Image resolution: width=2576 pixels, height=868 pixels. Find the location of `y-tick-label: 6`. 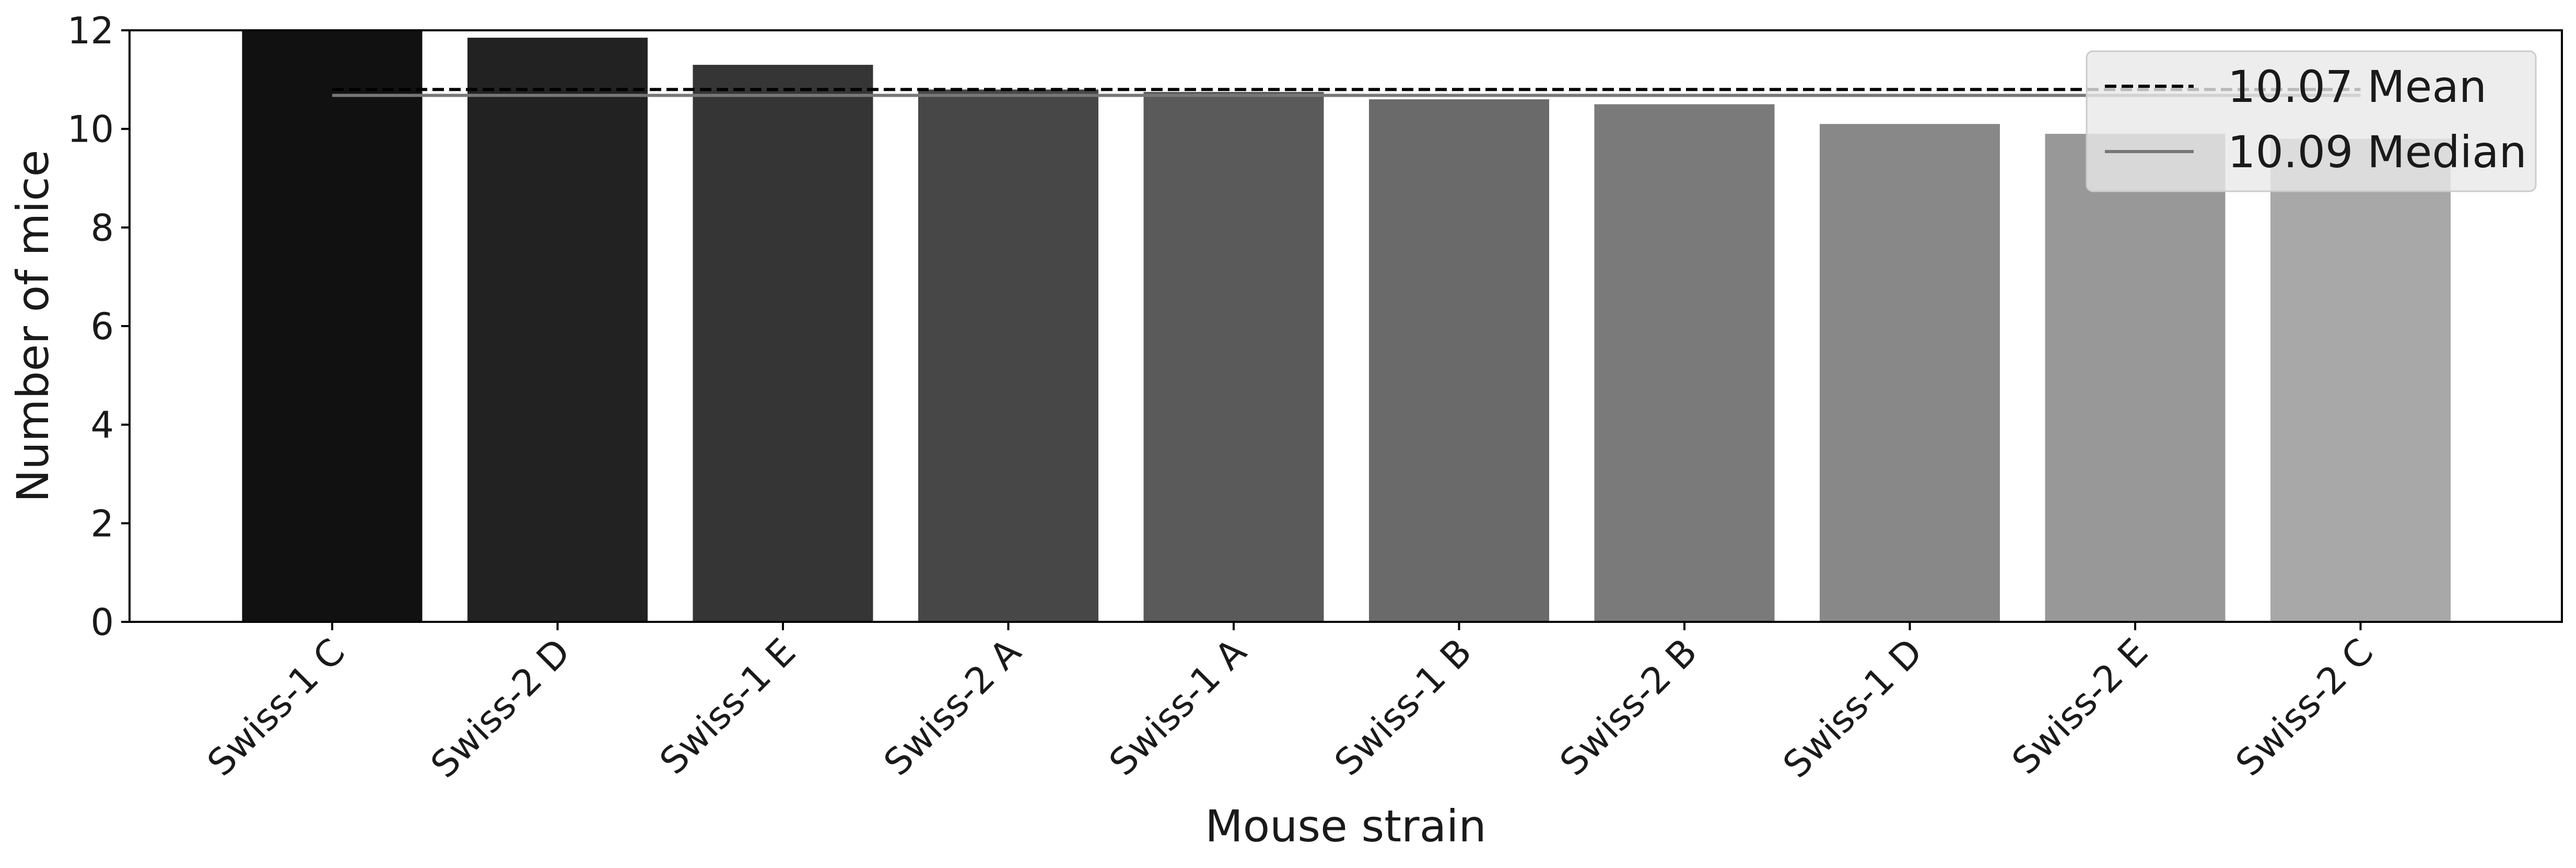

y-tick-label: 6 is located at coordinates (102, 326).